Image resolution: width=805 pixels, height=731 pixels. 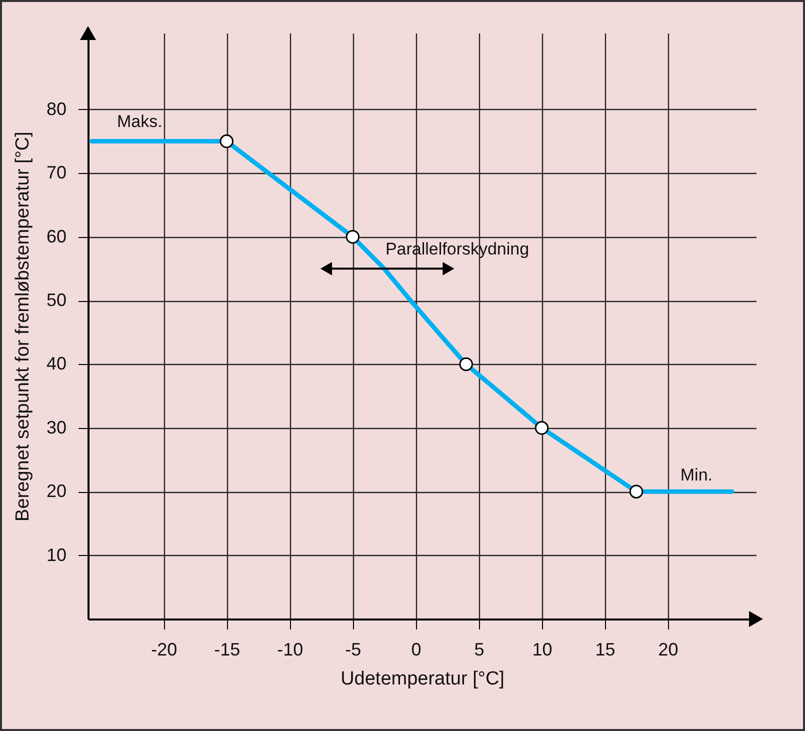 What do you see at coordinates (56, 554) in the screenshot?
I see `y-tick-label: 10` at bounding box center [56, 554].